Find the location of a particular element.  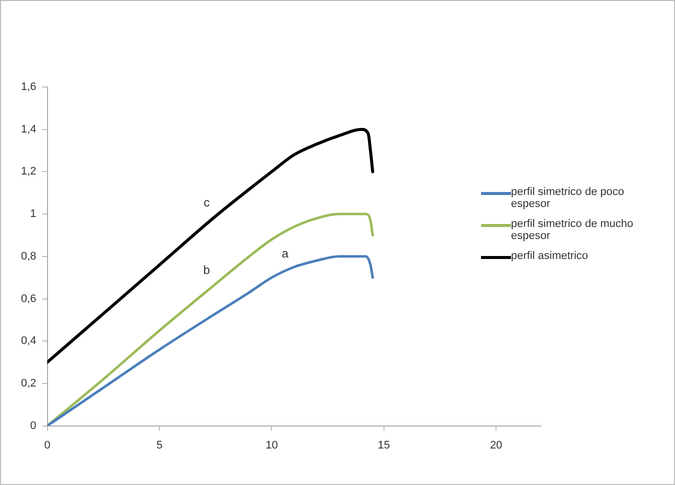

x-tick-label: 5 is located at coordinates (159, 445).